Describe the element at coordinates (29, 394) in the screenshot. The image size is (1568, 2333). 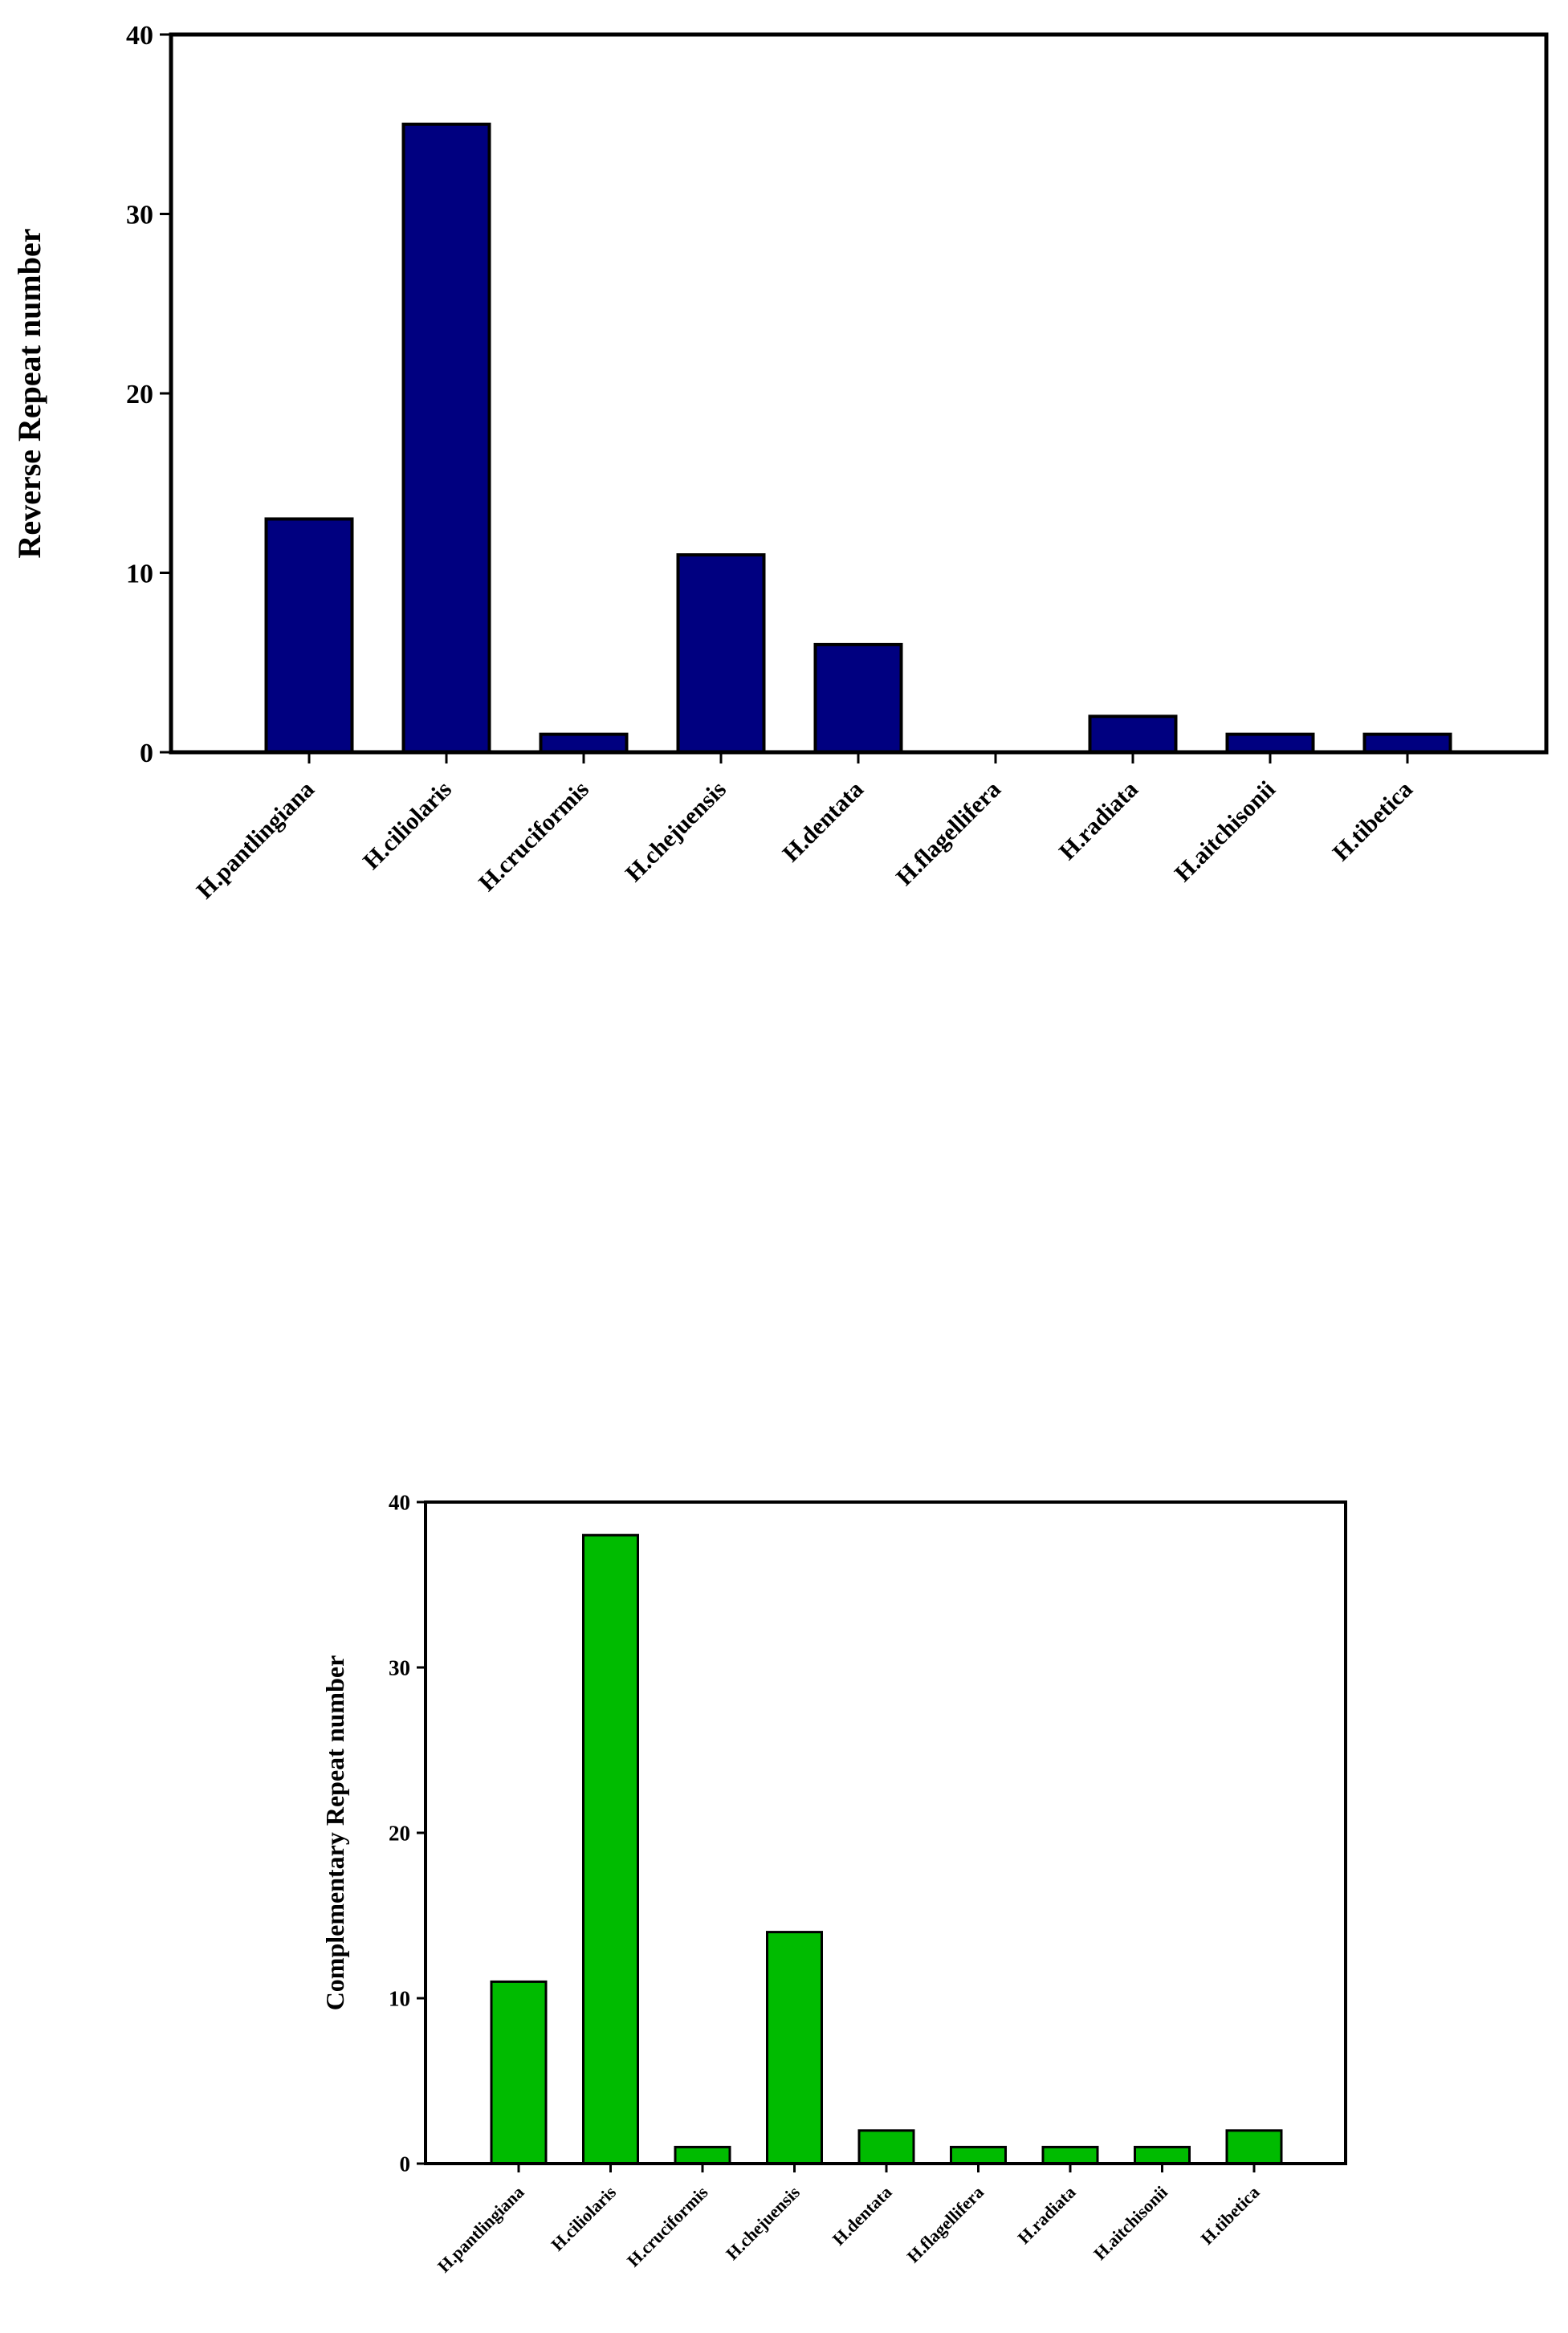
I see `y-axis-title: Reverse Repeat number` at that location.